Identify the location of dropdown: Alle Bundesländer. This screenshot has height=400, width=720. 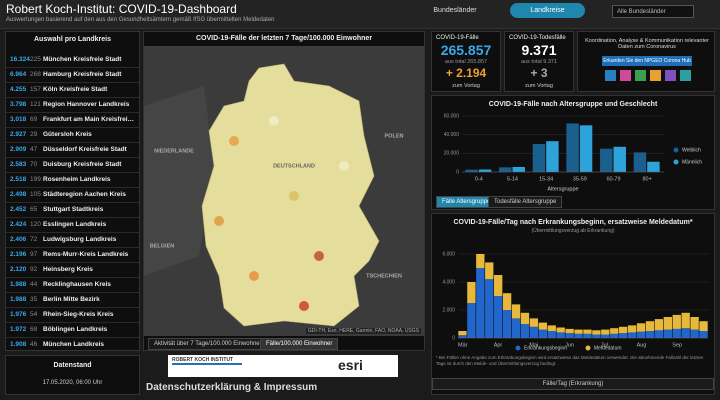
(653, 11).